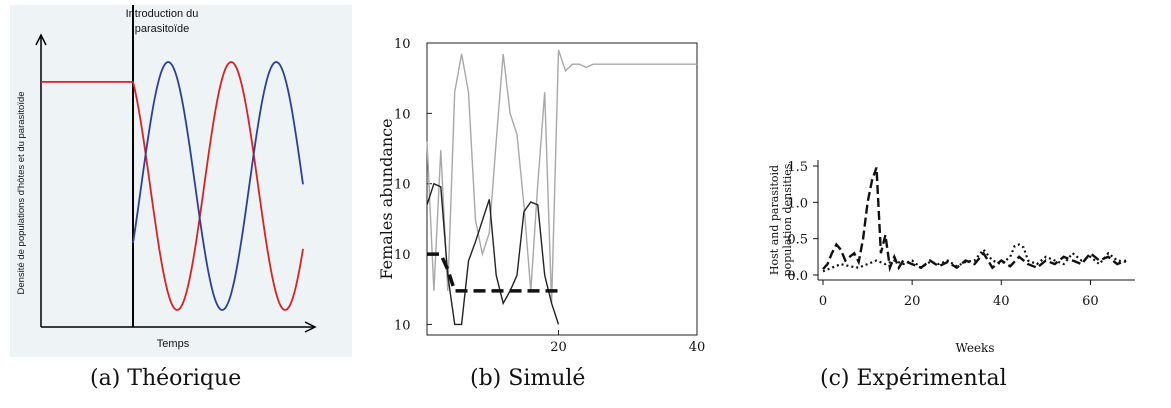 The height and width of the screenshot is (408, 1171). What do you see at coordinates (162, 14) in the screenshot?
I see `annotation-line-1: Introduction du` at bounding box center [162, 14].